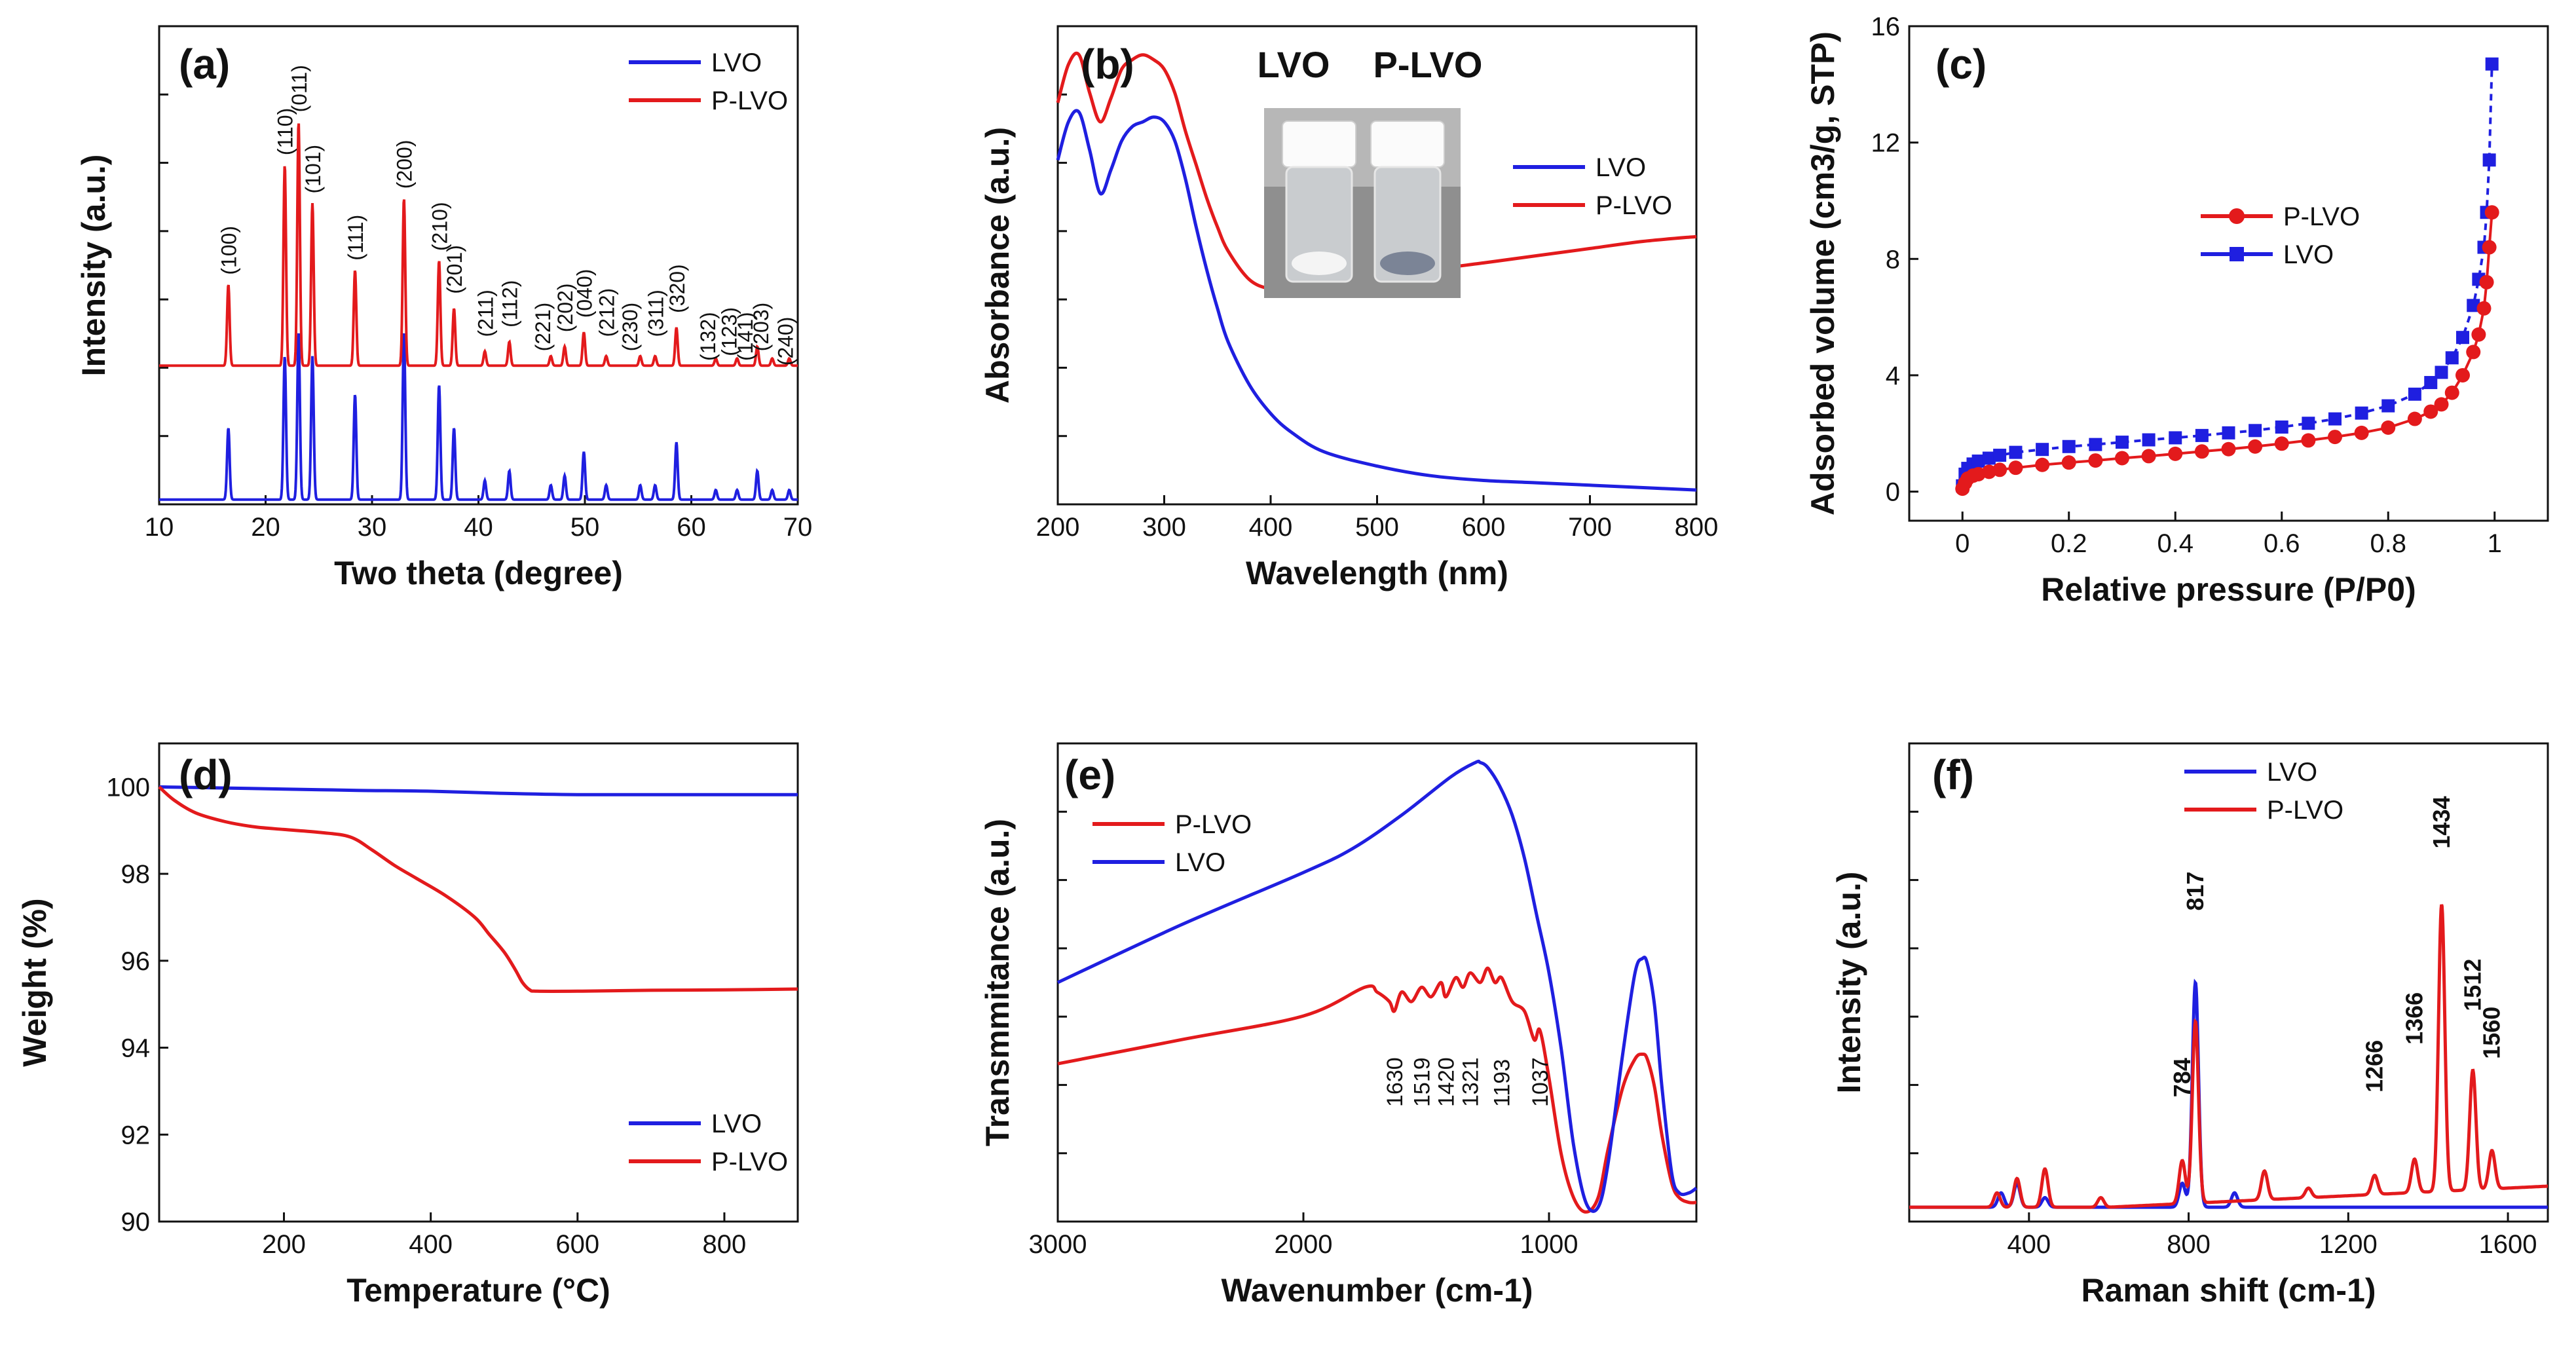  Describe the element at coordinates (2374, 1066) in the screenshot. I see `peak-annotation: 1266` at that location.